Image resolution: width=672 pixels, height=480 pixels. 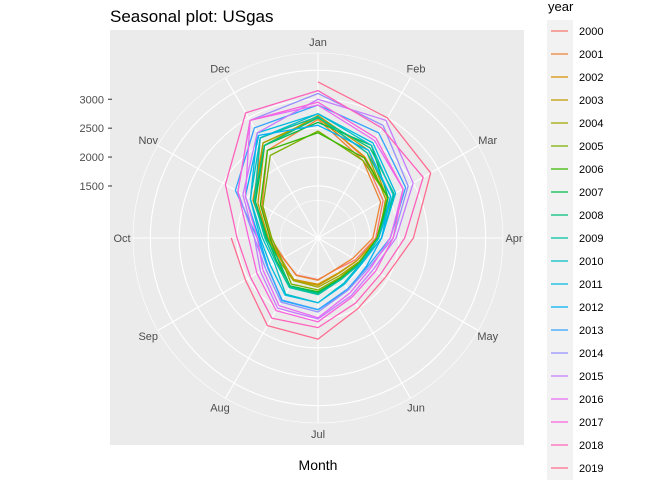 I want to click on r-tick-label: 1500, so click(x=92, y=187).